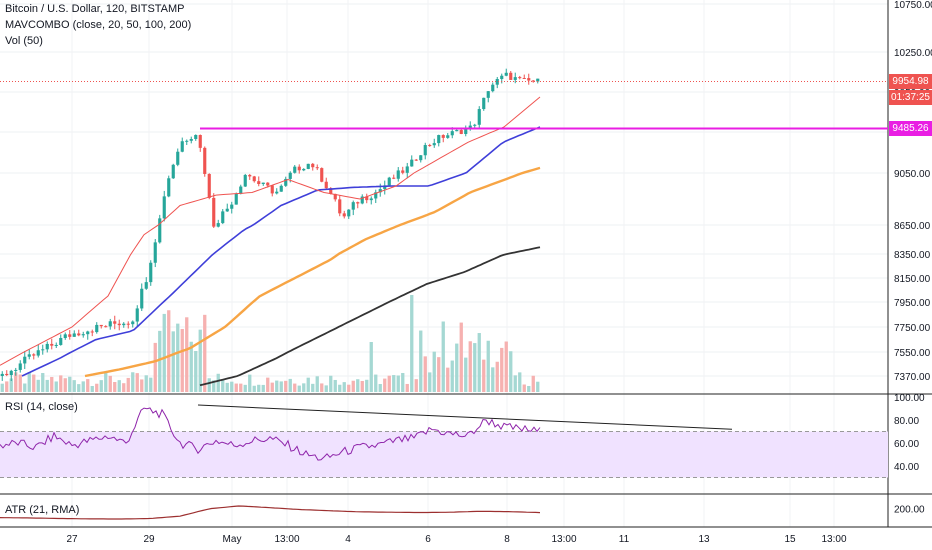 This screenshot has width=932, height=550. What do you see at coordinates (444, 454) in the screenshot?
I see `rsi-band` at bounding box center [444, 454].